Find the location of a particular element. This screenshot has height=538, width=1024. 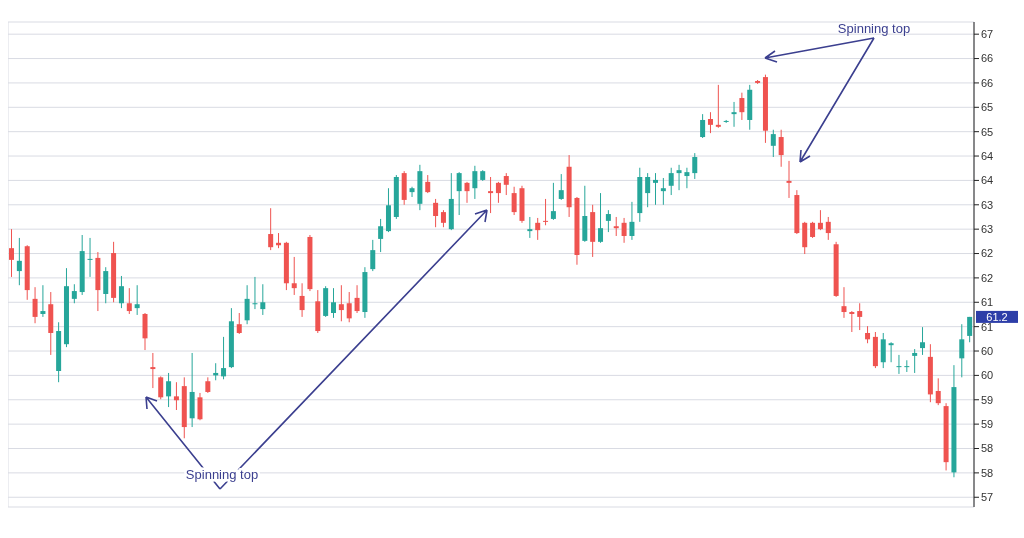

annotation: Spinning top is located at coordinates (874, 28).